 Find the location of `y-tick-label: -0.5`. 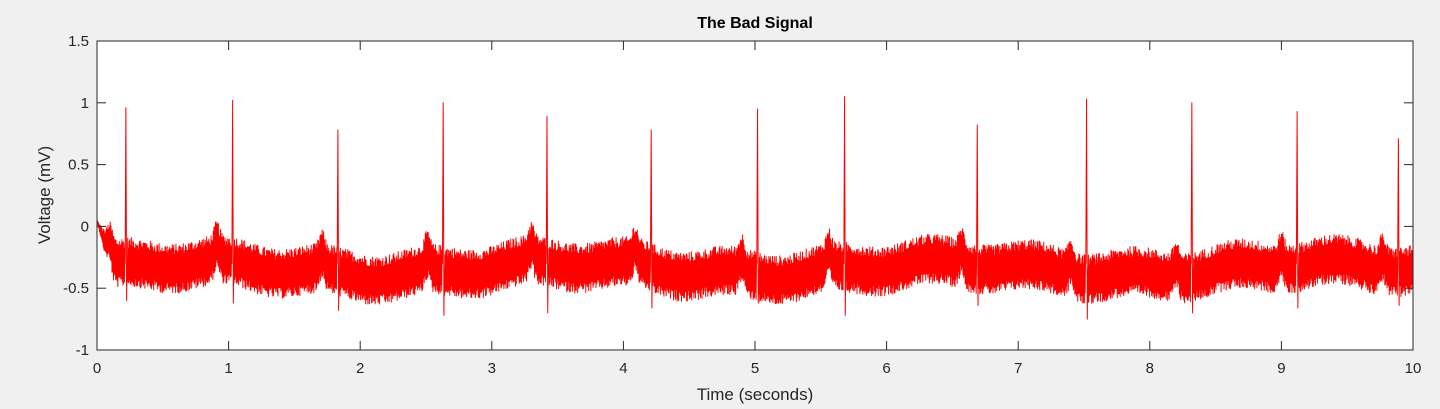

y-tick-label: -0.5 is located at coordinates (76, 288).